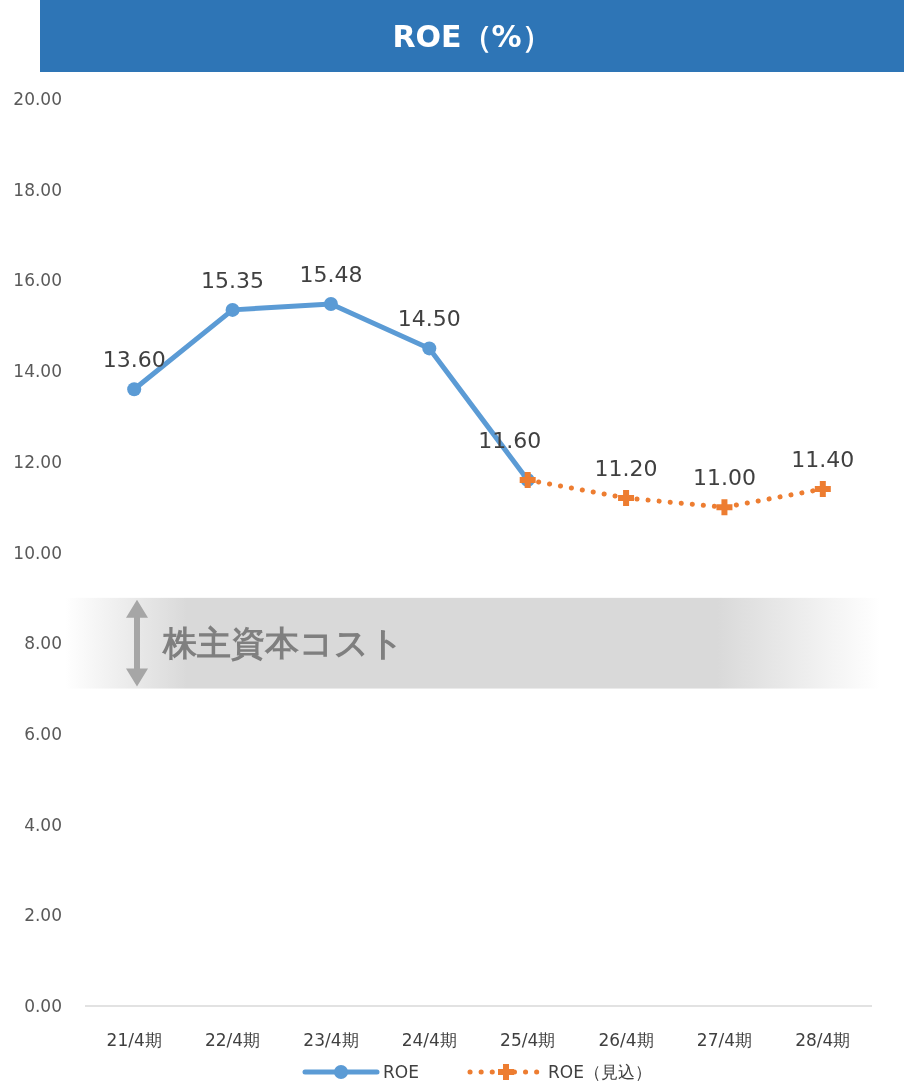  I want to click on data-label: 13.60, so click(134, 360).